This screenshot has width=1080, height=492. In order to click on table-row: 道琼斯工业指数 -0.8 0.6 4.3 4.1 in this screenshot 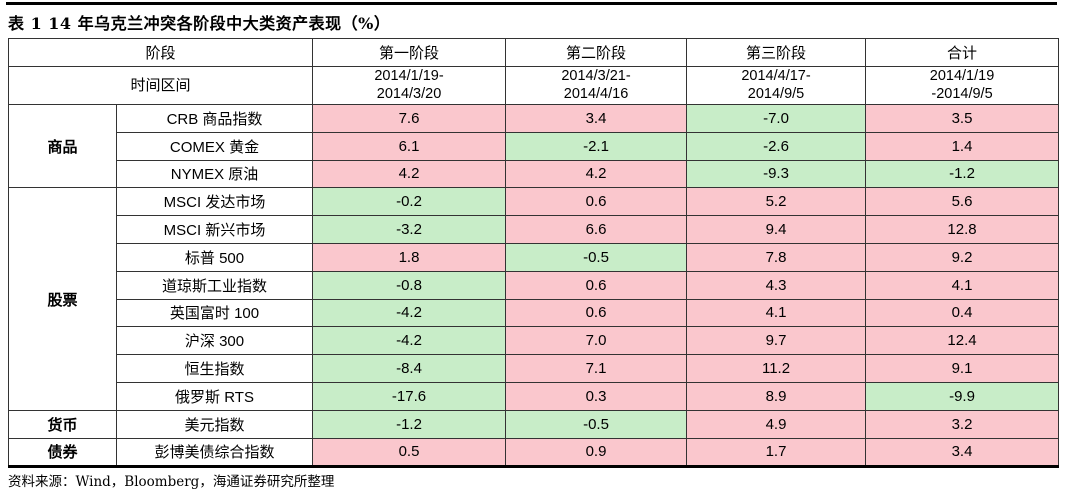, I will do `click(534, 285)`.